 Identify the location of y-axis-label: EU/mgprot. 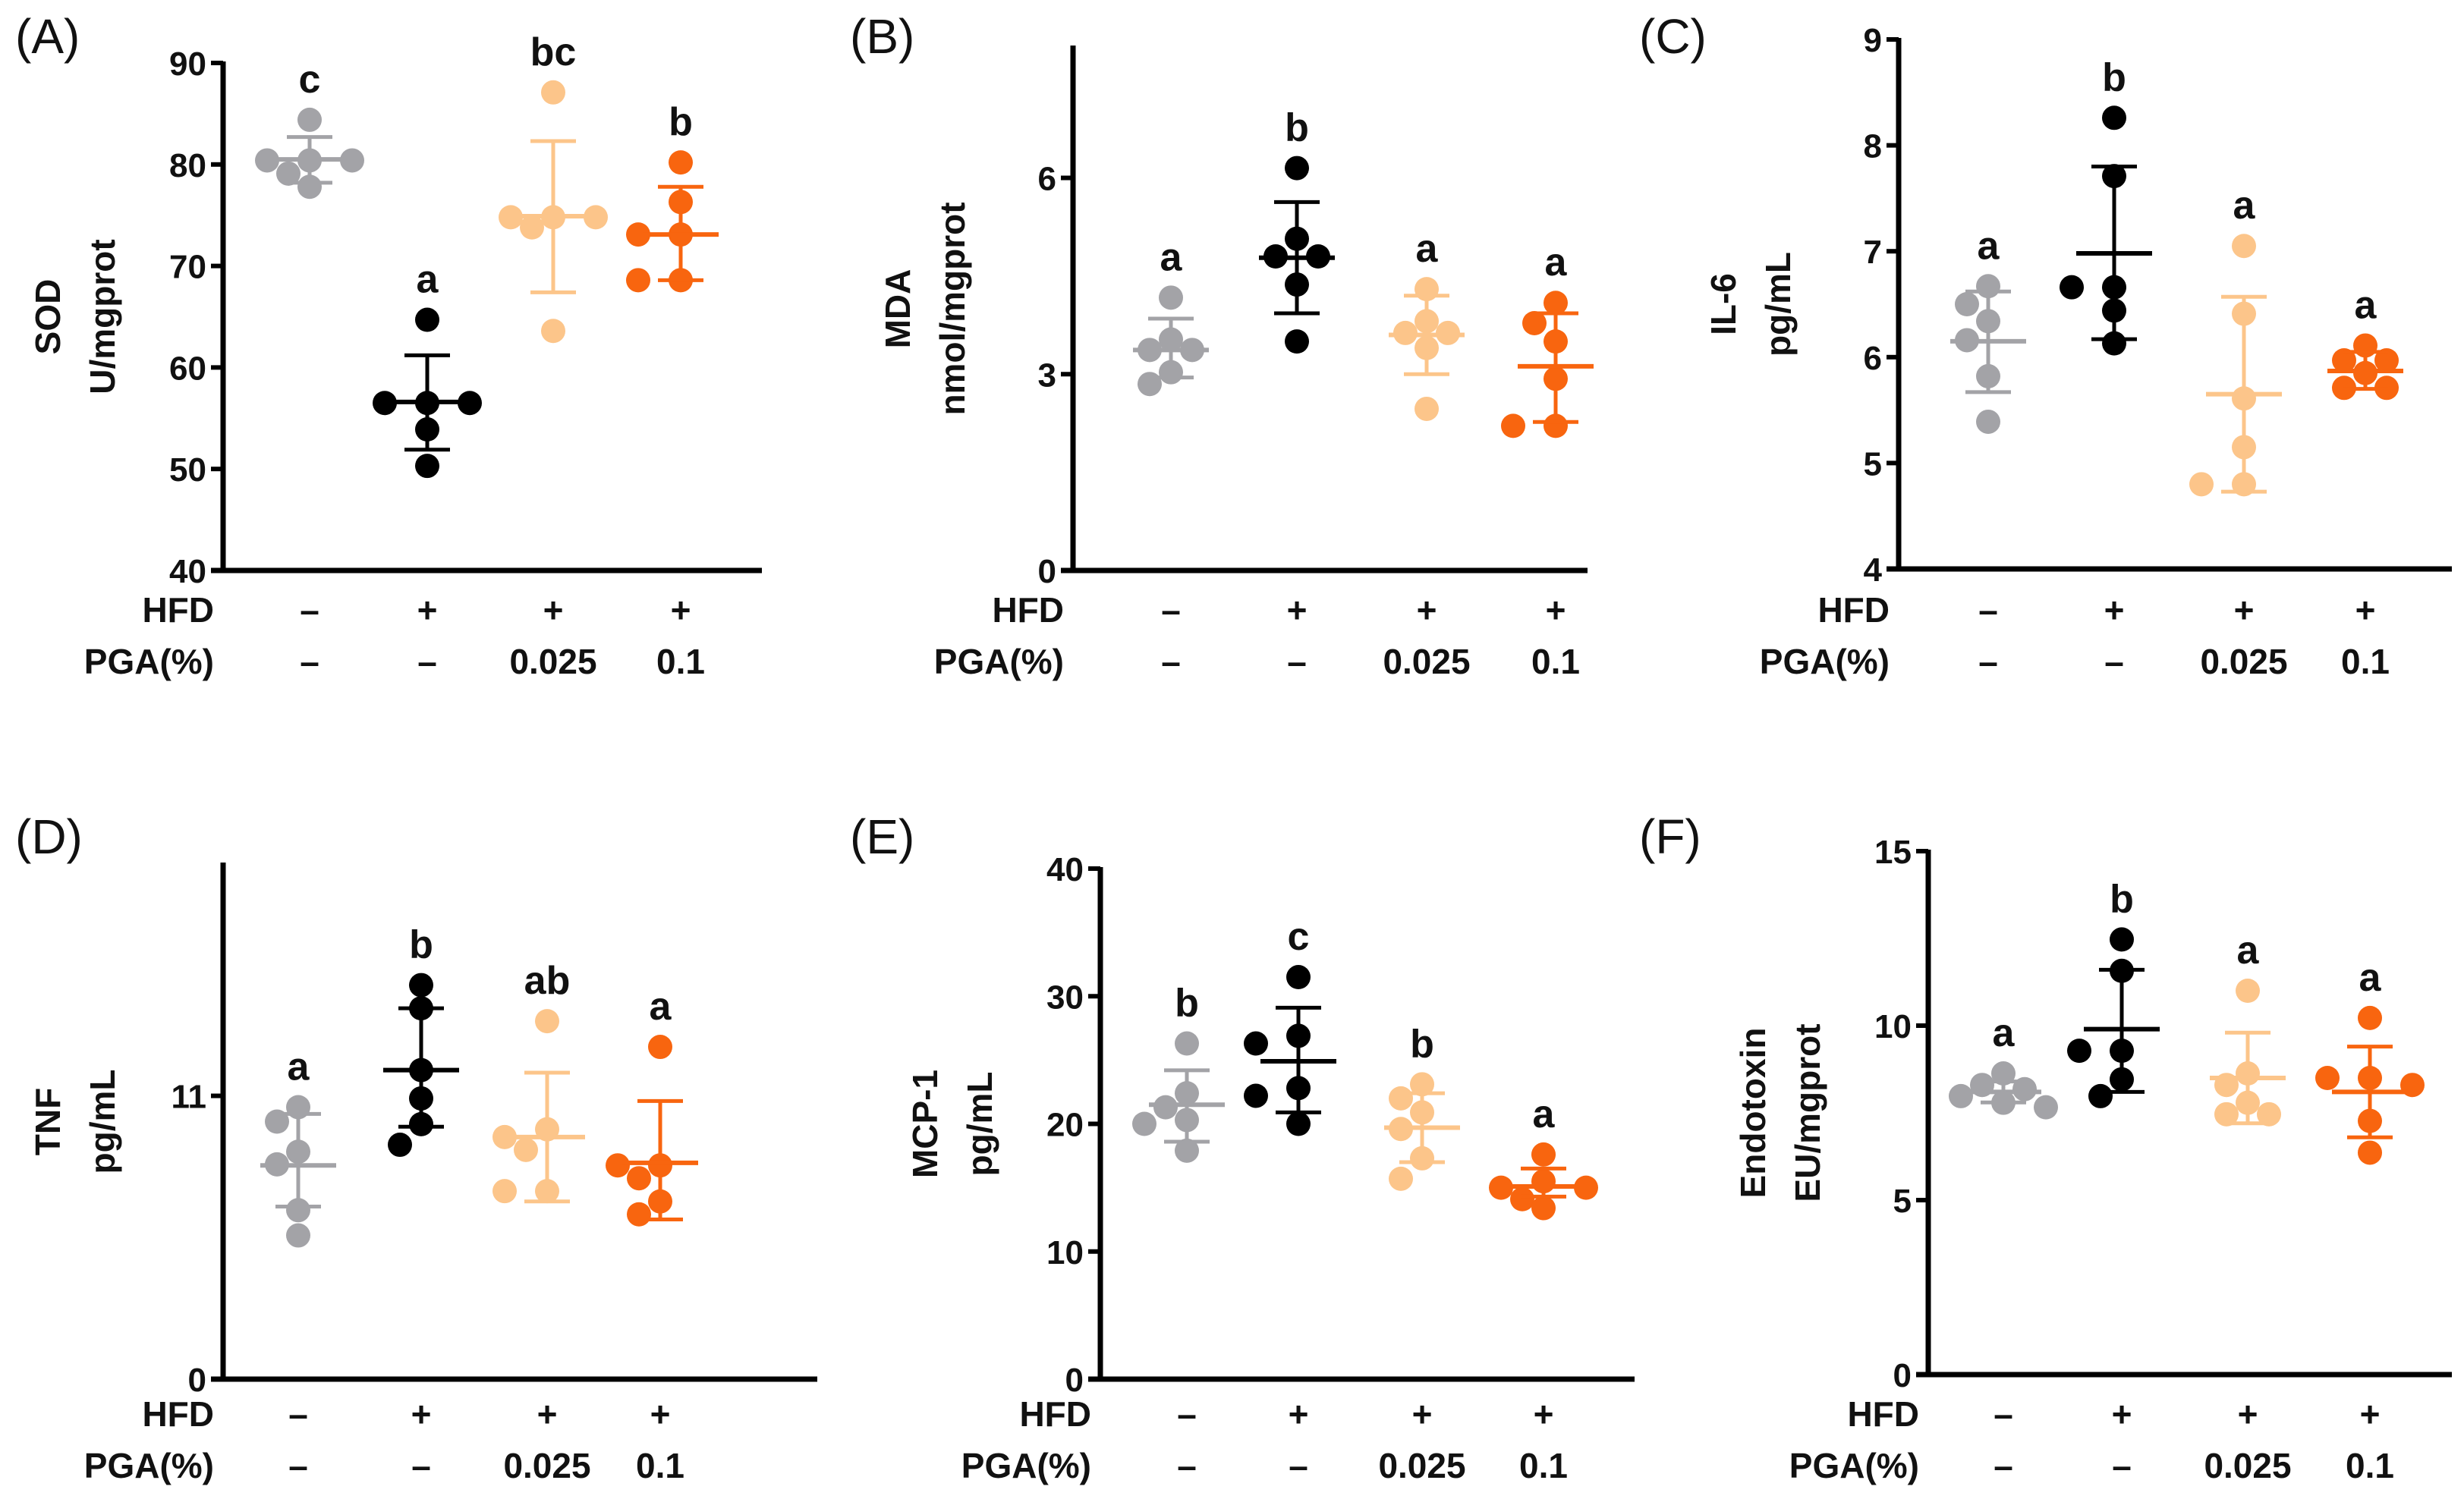
(1807, 1112).